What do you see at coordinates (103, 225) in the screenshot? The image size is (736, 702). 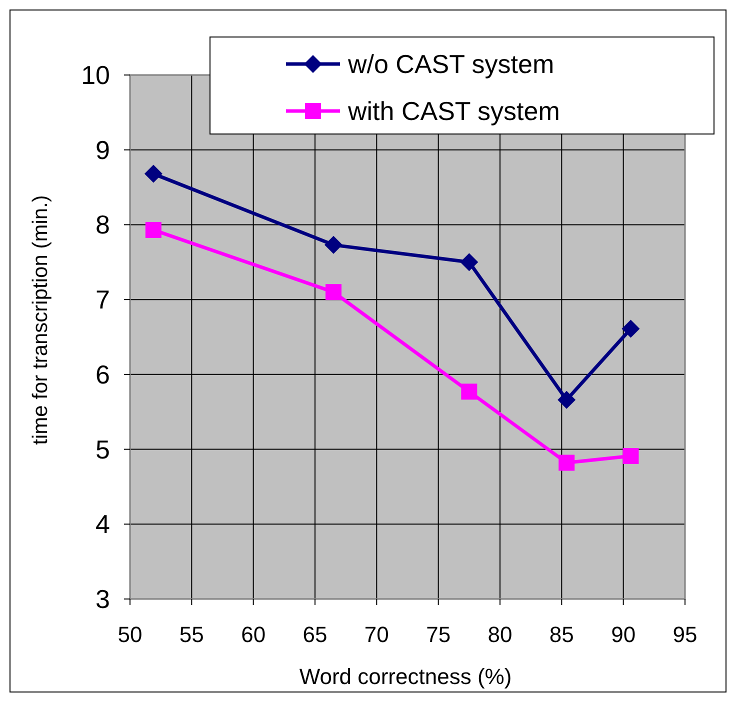 I see `y-tick-label: 8` at bounding box center [103, 225].